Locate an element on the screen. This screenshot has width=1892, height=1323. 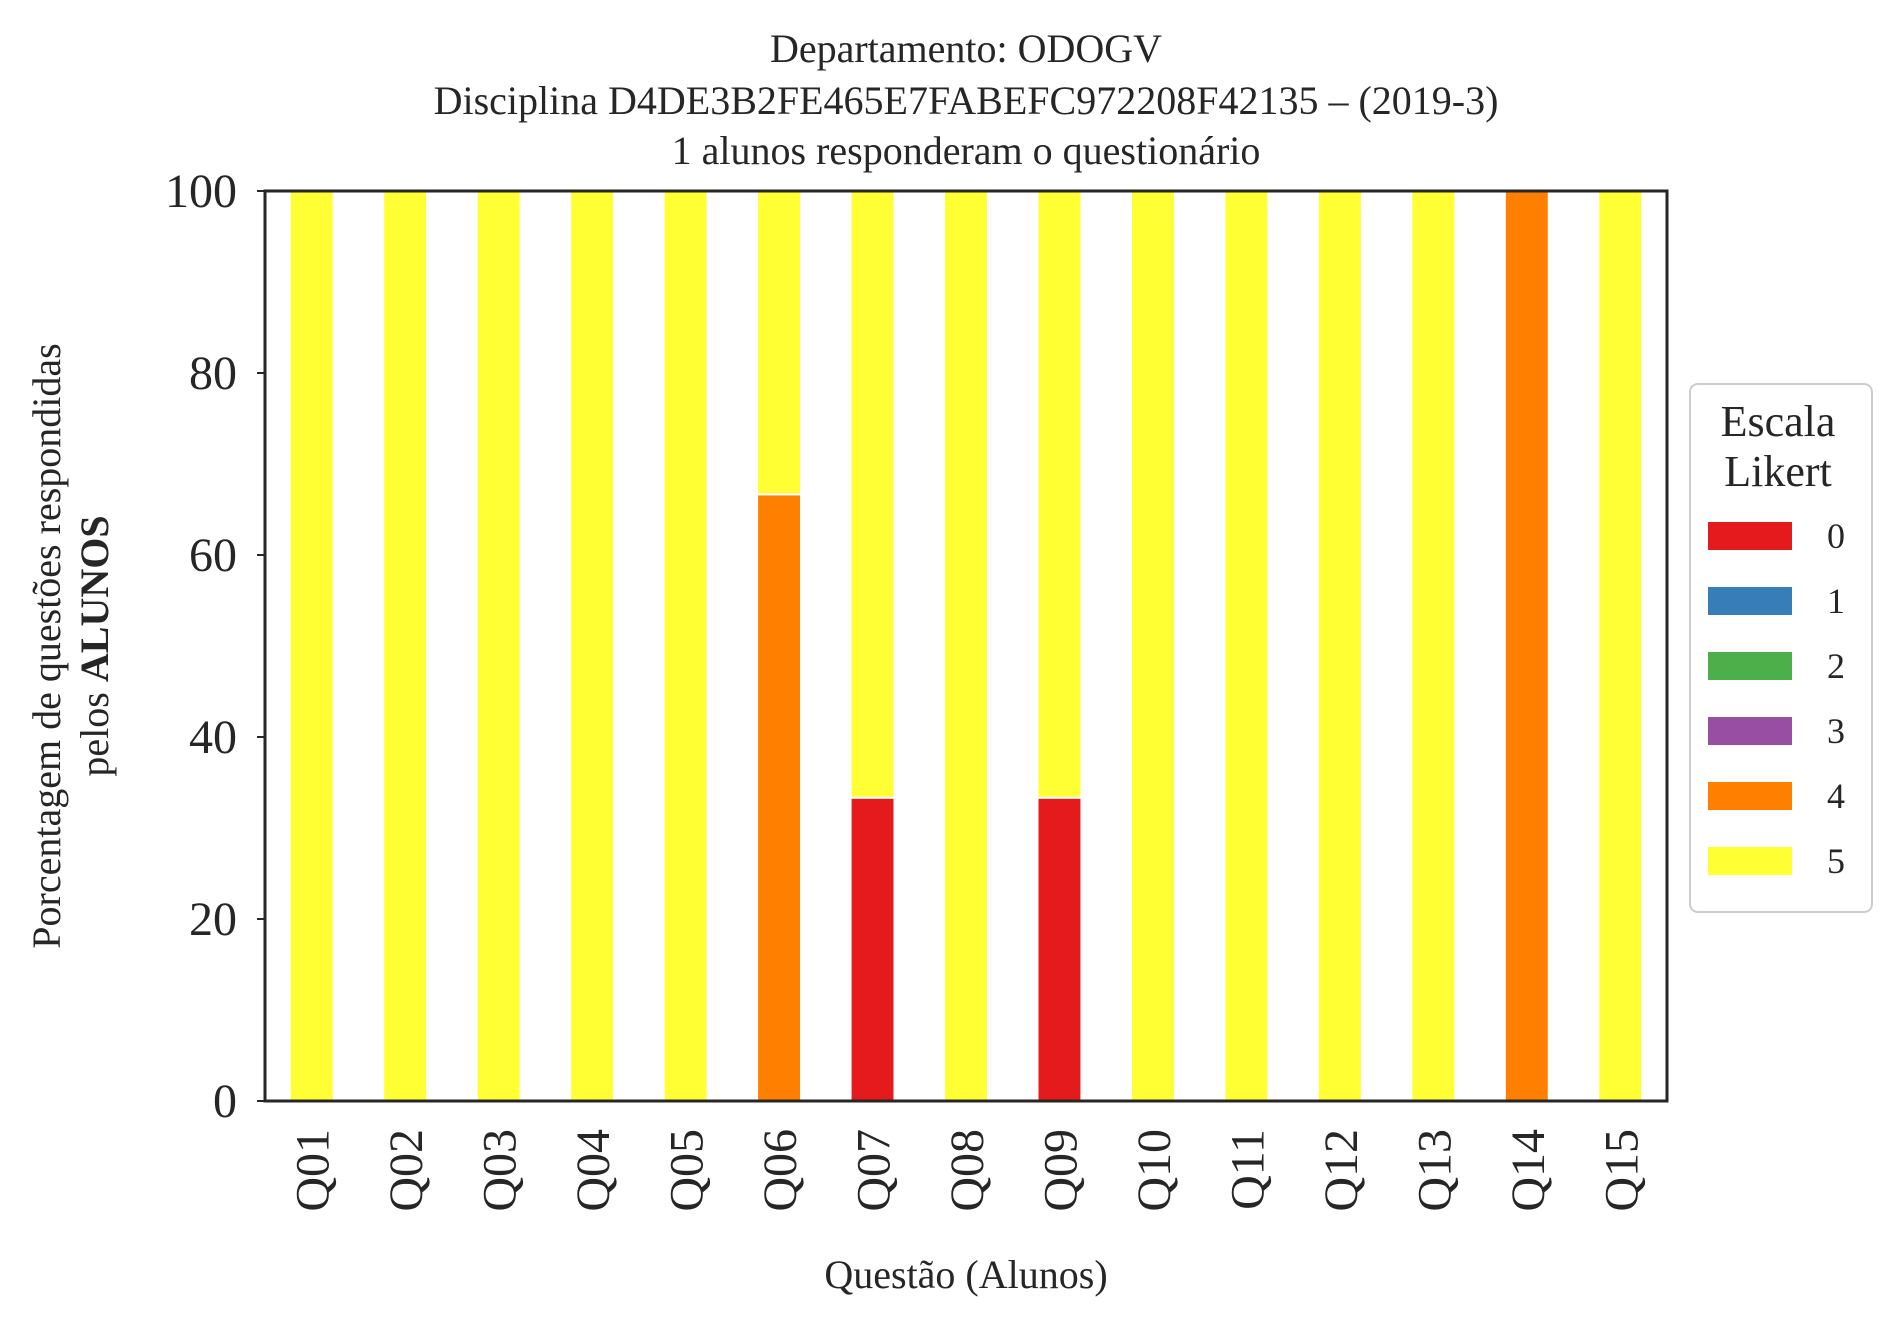
x-tick-label-q12: Q12 is located at coordinates (1341, 1170).